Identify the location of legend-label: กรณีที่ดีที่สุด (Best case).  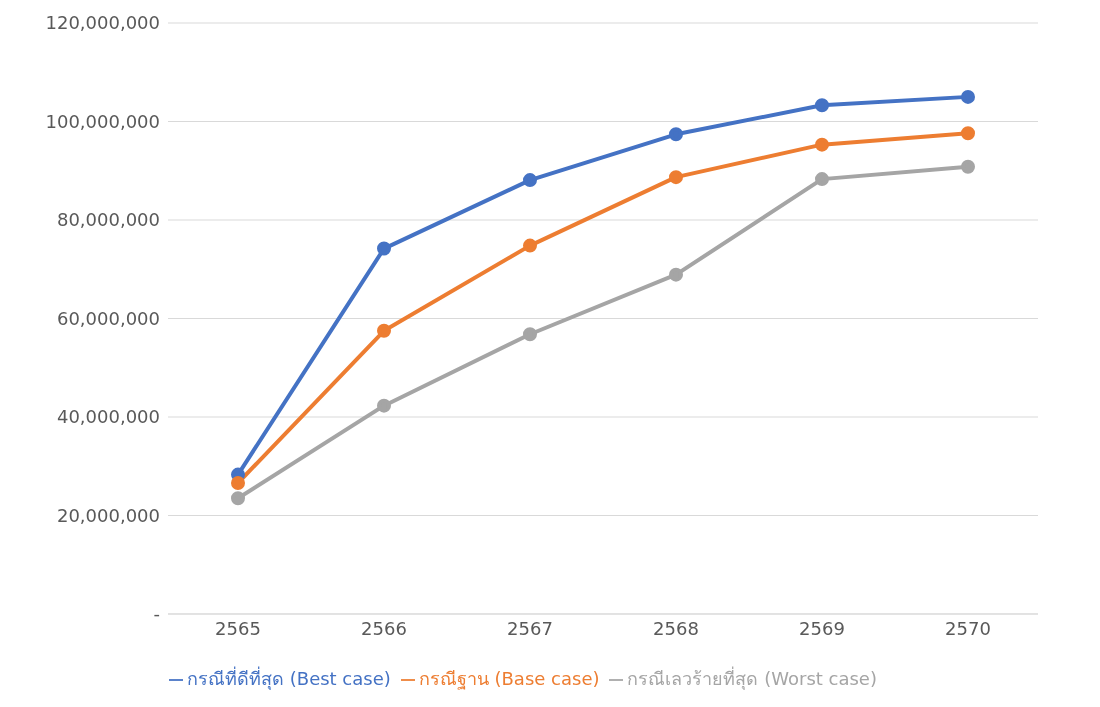
(289, 678).